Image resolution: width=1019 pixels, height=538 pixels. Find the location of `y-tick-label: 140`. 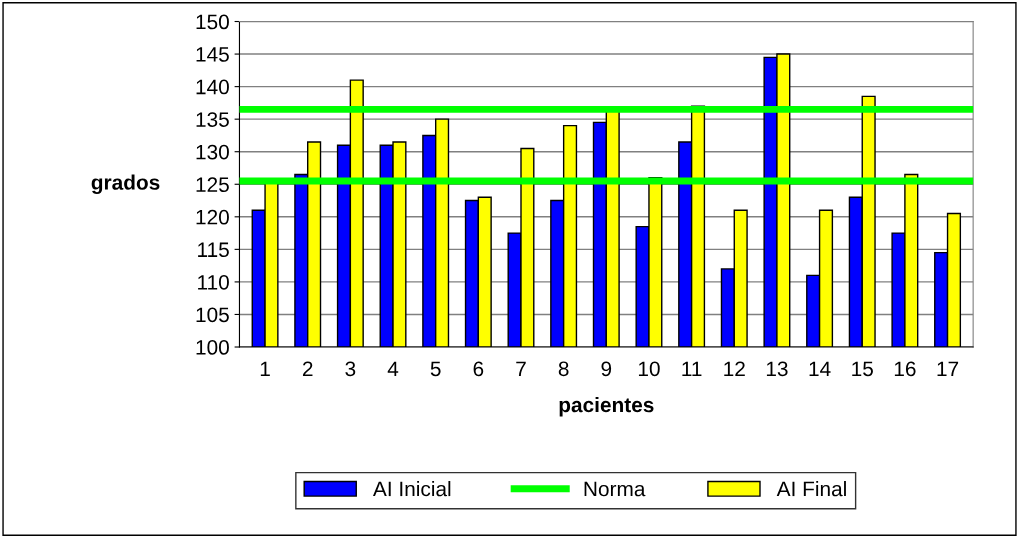

y-tick-label: 140 is located at coordinates (212, 87).